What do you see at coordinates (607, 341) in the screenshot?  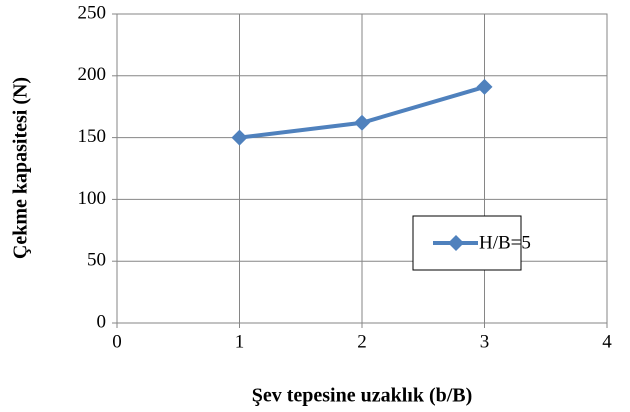 I see `x-tick-label: 4` at bounding box center [607, 341].